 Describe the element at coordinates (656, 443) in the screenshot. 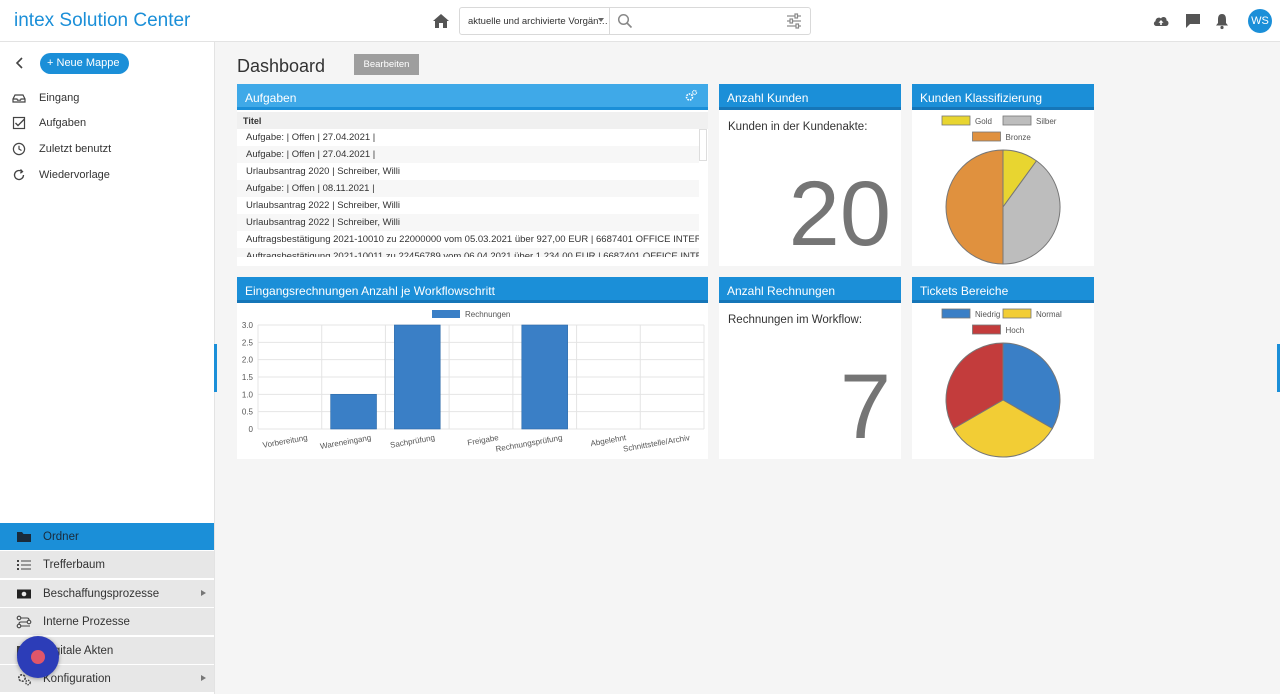

I see `x-tick-label: Schnittstelle/Archiv` at that location.